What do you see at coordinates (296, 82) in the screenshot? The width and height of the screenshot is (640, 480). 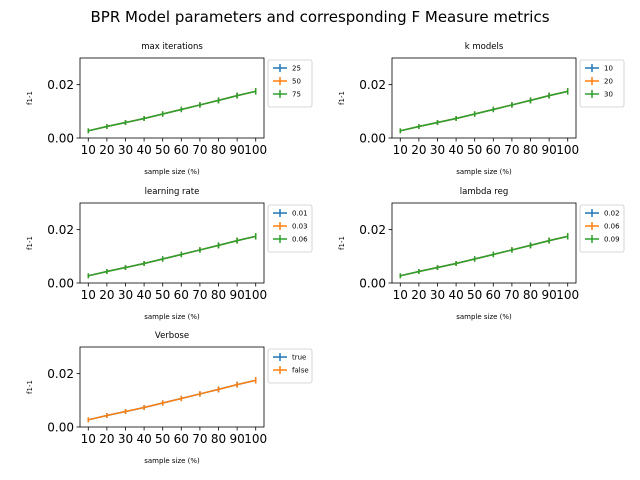 I see `legend-label: 50` at bounding box center [296, 82].